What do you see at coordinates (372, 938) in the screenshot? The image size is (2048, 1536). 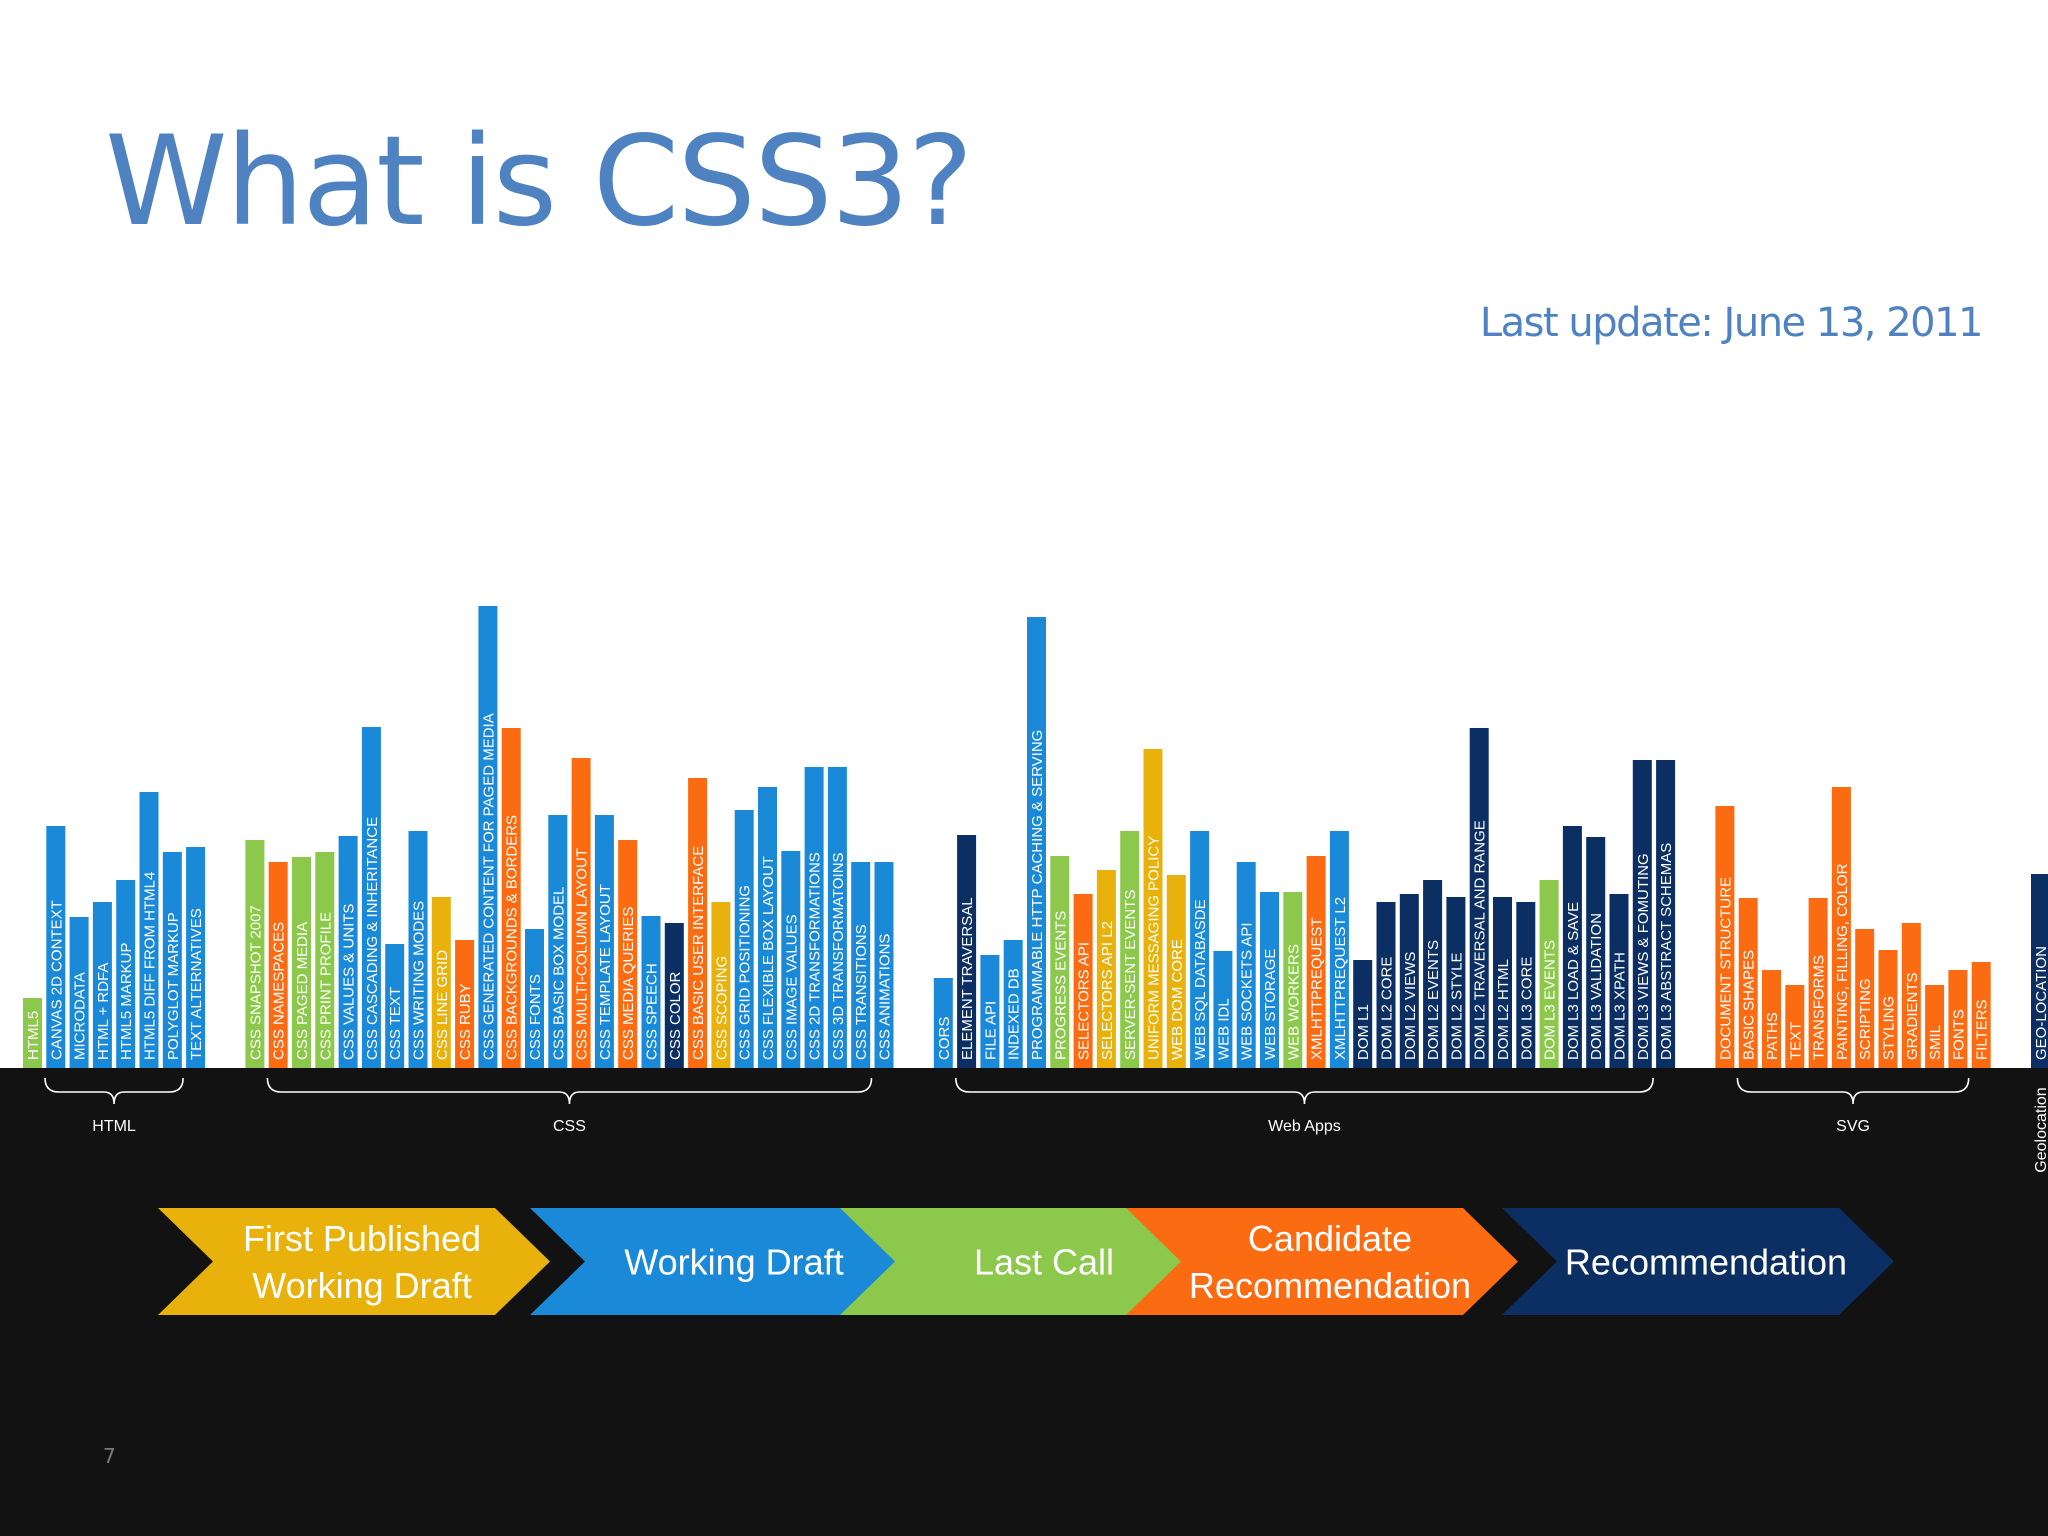 I see `bar-label-css-cascading-inheritance: CSS CASCADING & INHERITANCE` at bounding box center [372, 938].